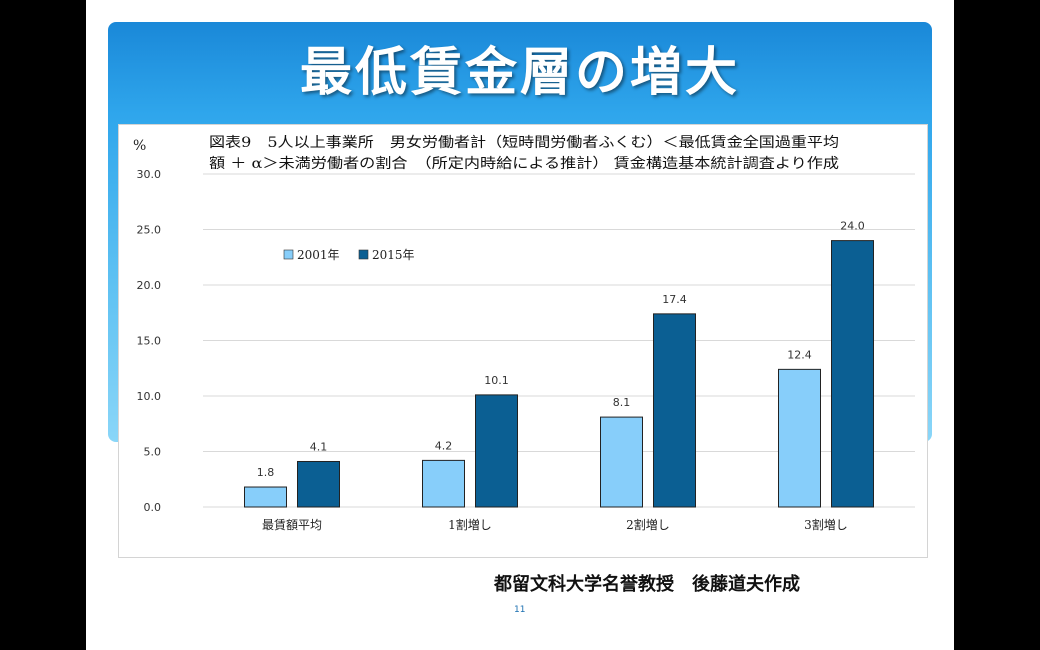  What do you see at coordinates (149, 341) in the screenshot?
I see `y-tick-label: 15.0` at bounding box center [149, 341].